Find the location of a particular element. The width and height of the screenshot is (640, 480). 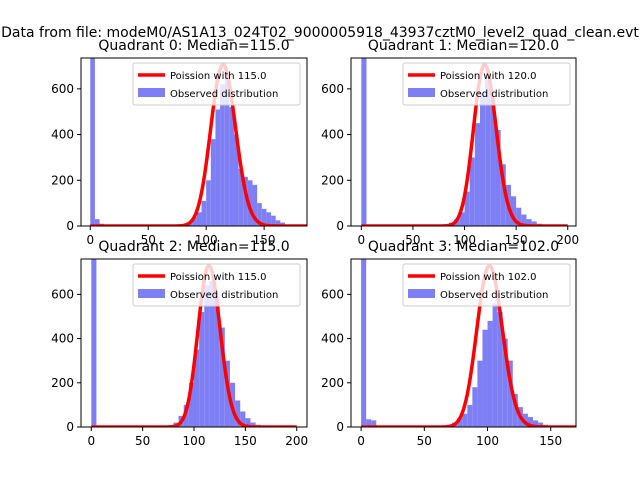

legend-entry-curve: Poission with 102.0 is located at coordinates (488, 277).